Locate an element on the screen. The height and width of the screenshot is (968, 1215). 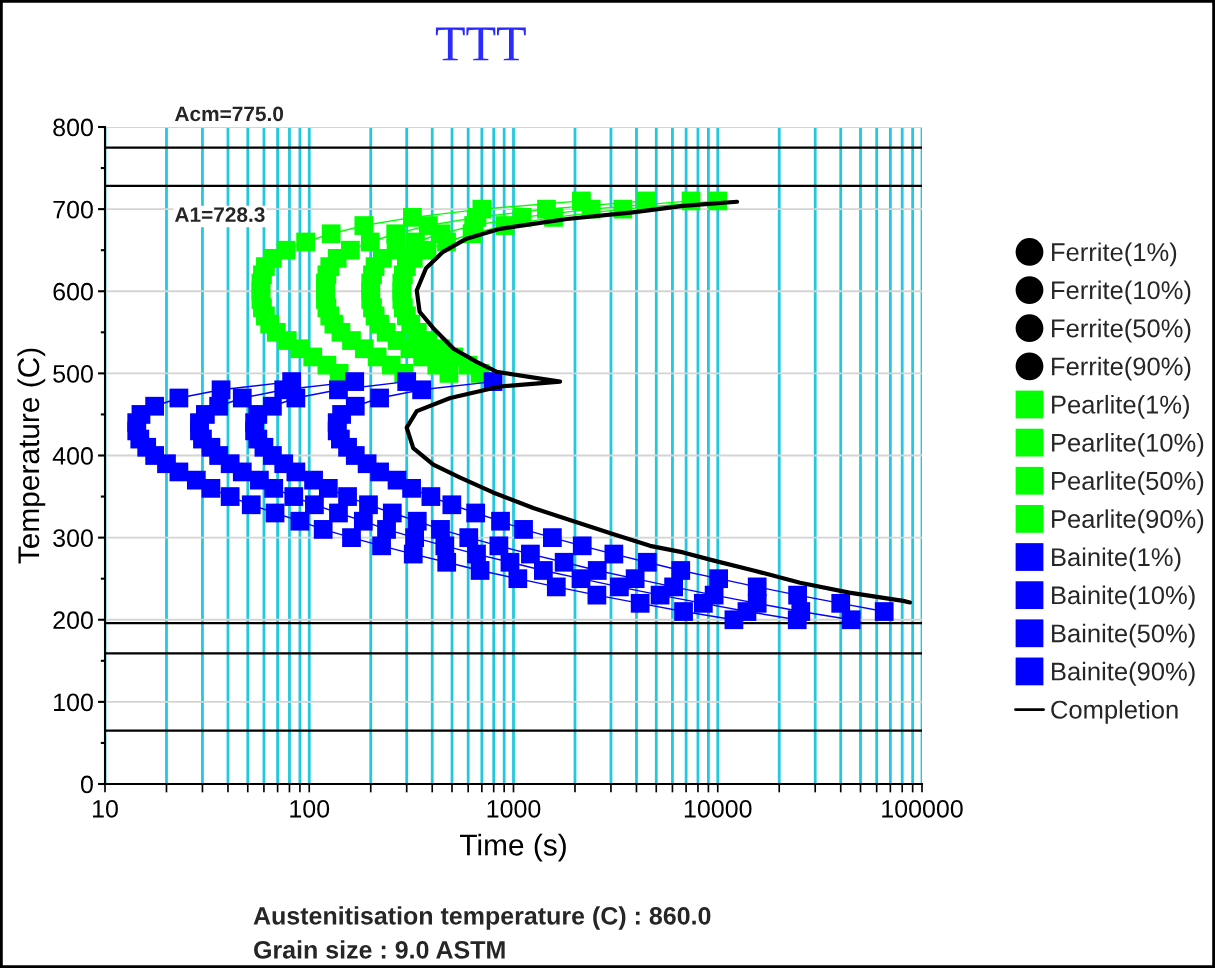
text: Grain size : 9.0 ASTM is located at coordinates (379, 949).